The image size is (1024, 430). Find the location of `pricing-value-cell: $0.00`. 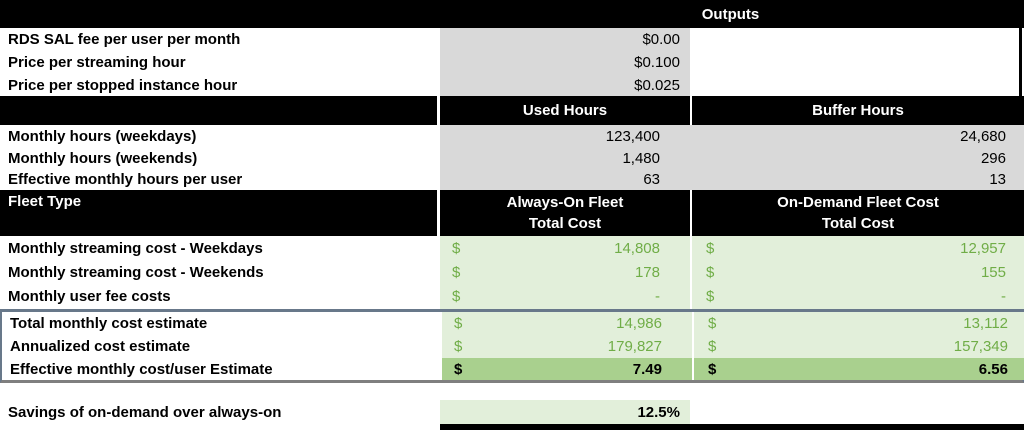

pricing-value-cell: $0.00 is located at coordinates (565, 39).